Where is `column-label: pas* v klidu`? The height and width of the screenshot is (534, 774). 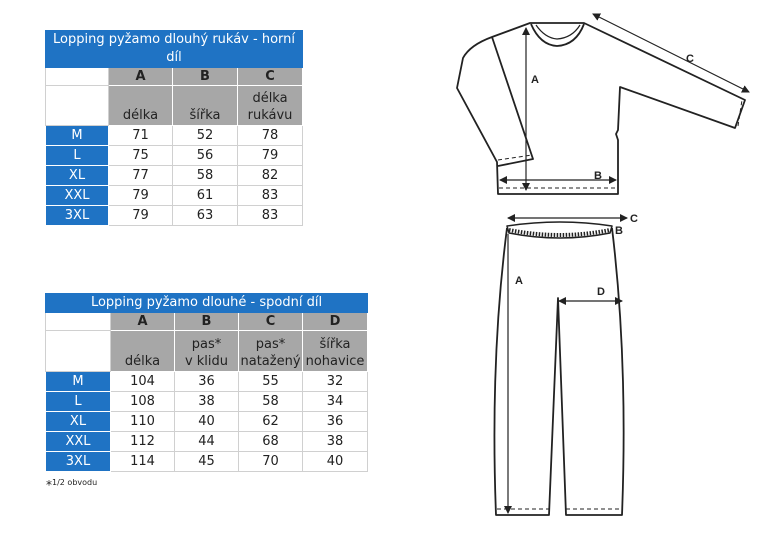
column-label: pas* v klidu is located at coordinates (206, 351).